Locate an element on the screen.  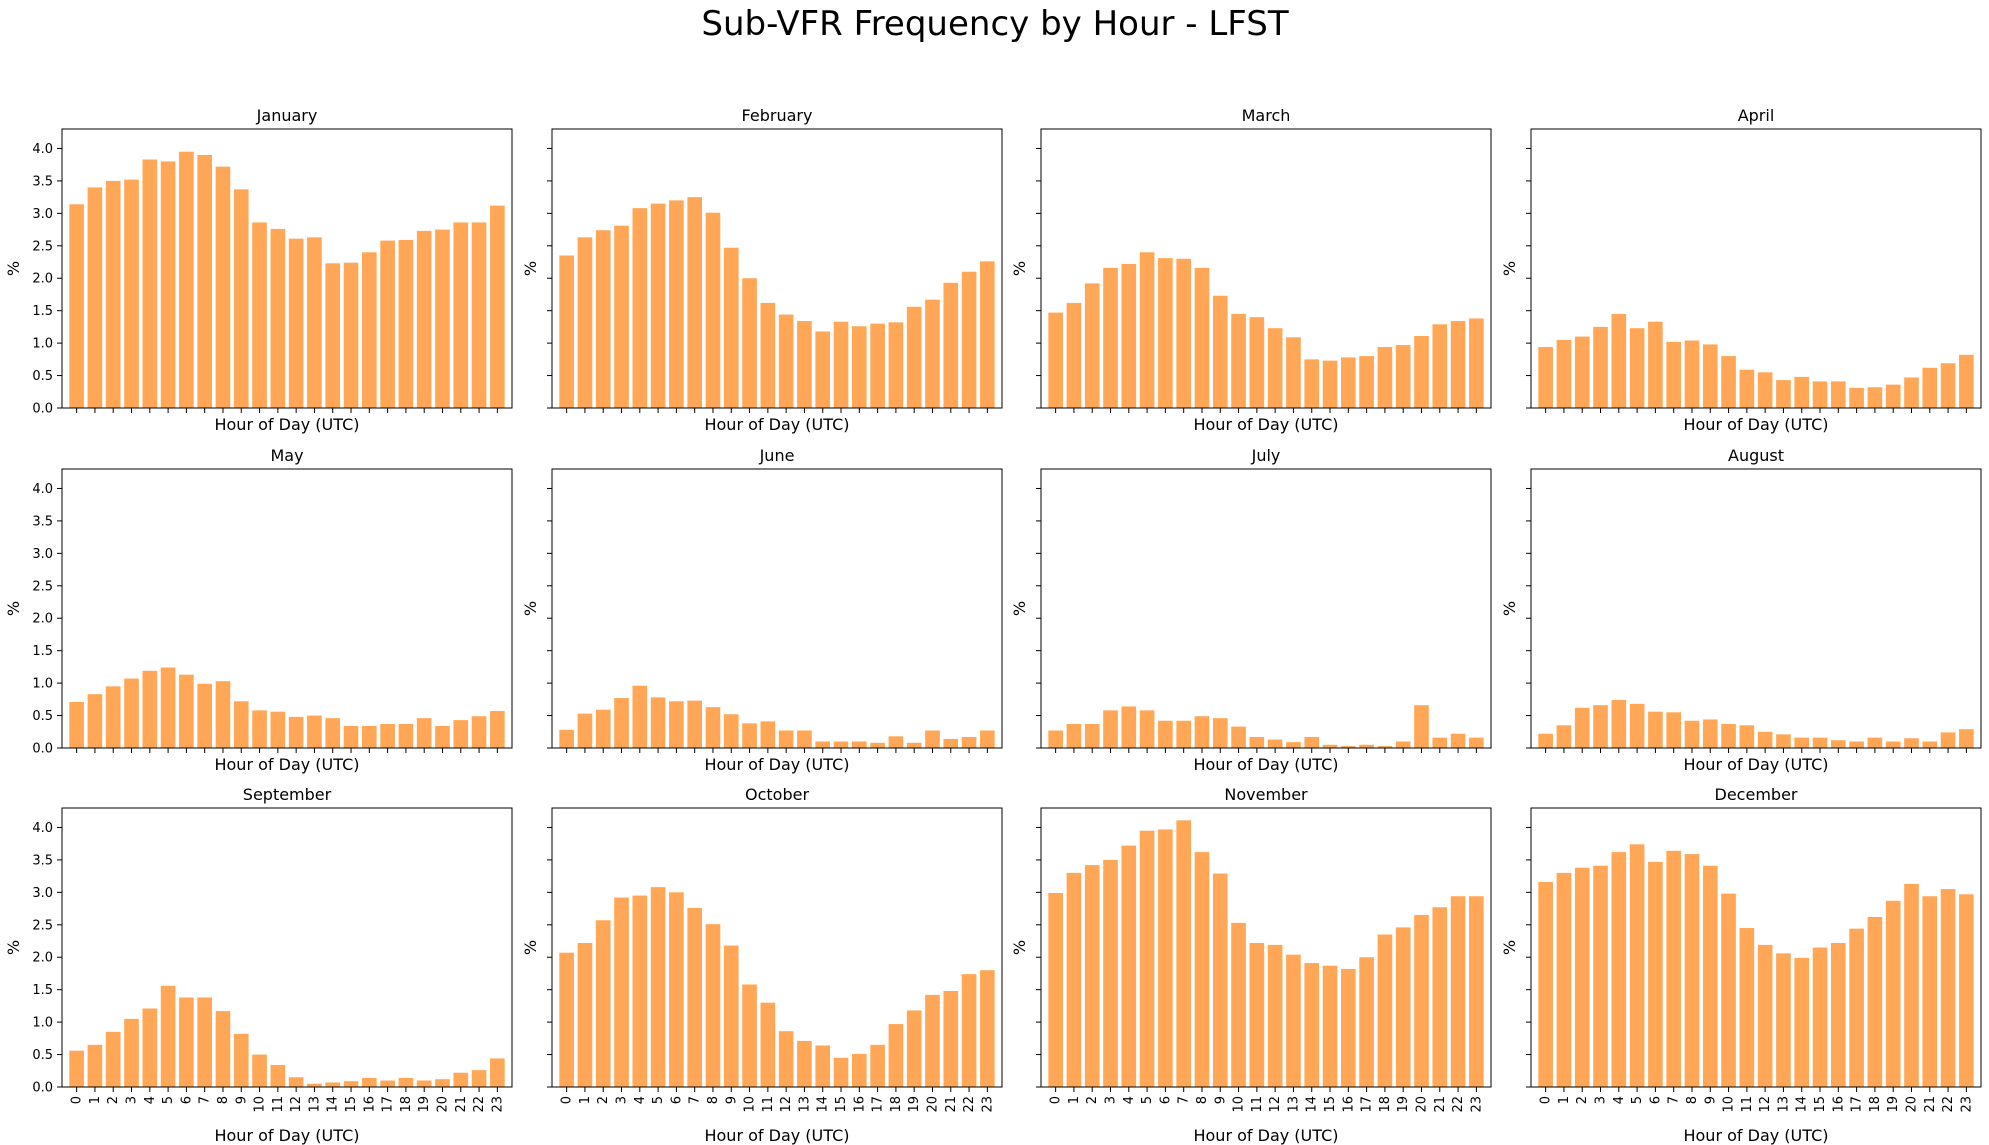
subplot-title: June is located at coordinates (777, 455).